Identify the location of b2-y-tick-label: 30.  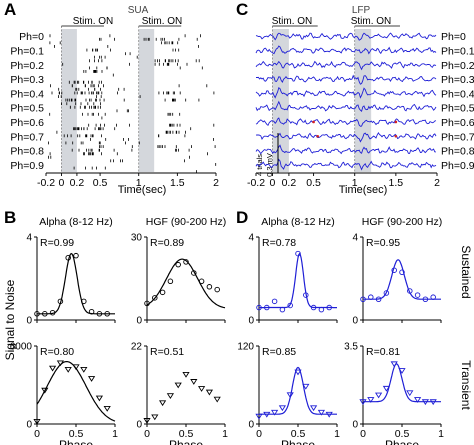
(137, 238).